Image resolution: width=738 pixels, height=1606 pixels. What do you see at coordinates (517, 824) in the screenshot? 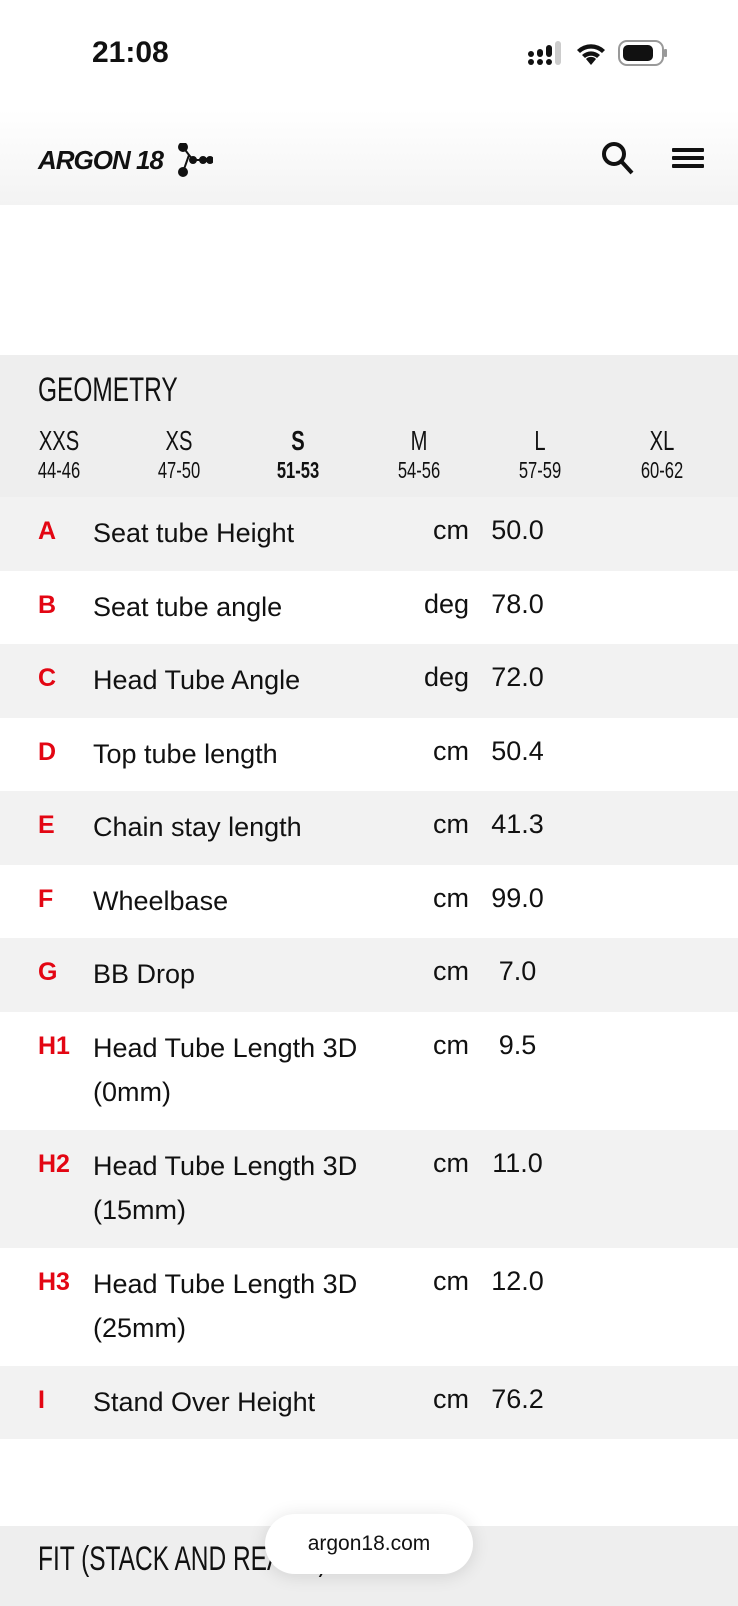
I see `row-value: 41.3` at bounding box center [517, 824].